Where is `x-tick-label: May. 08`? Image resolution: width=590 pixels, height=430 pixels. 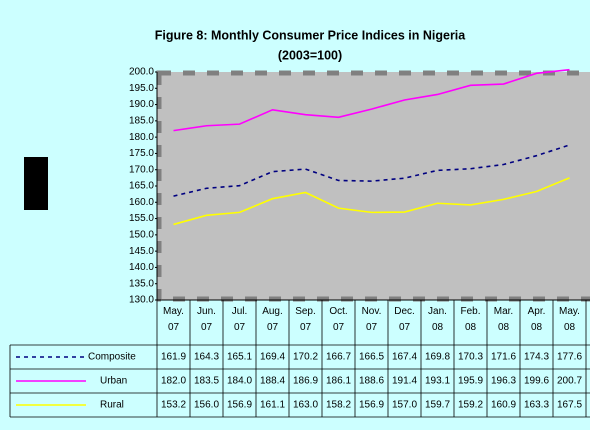 x-tick-label: May. 08 is located at coordinates (569, 319).